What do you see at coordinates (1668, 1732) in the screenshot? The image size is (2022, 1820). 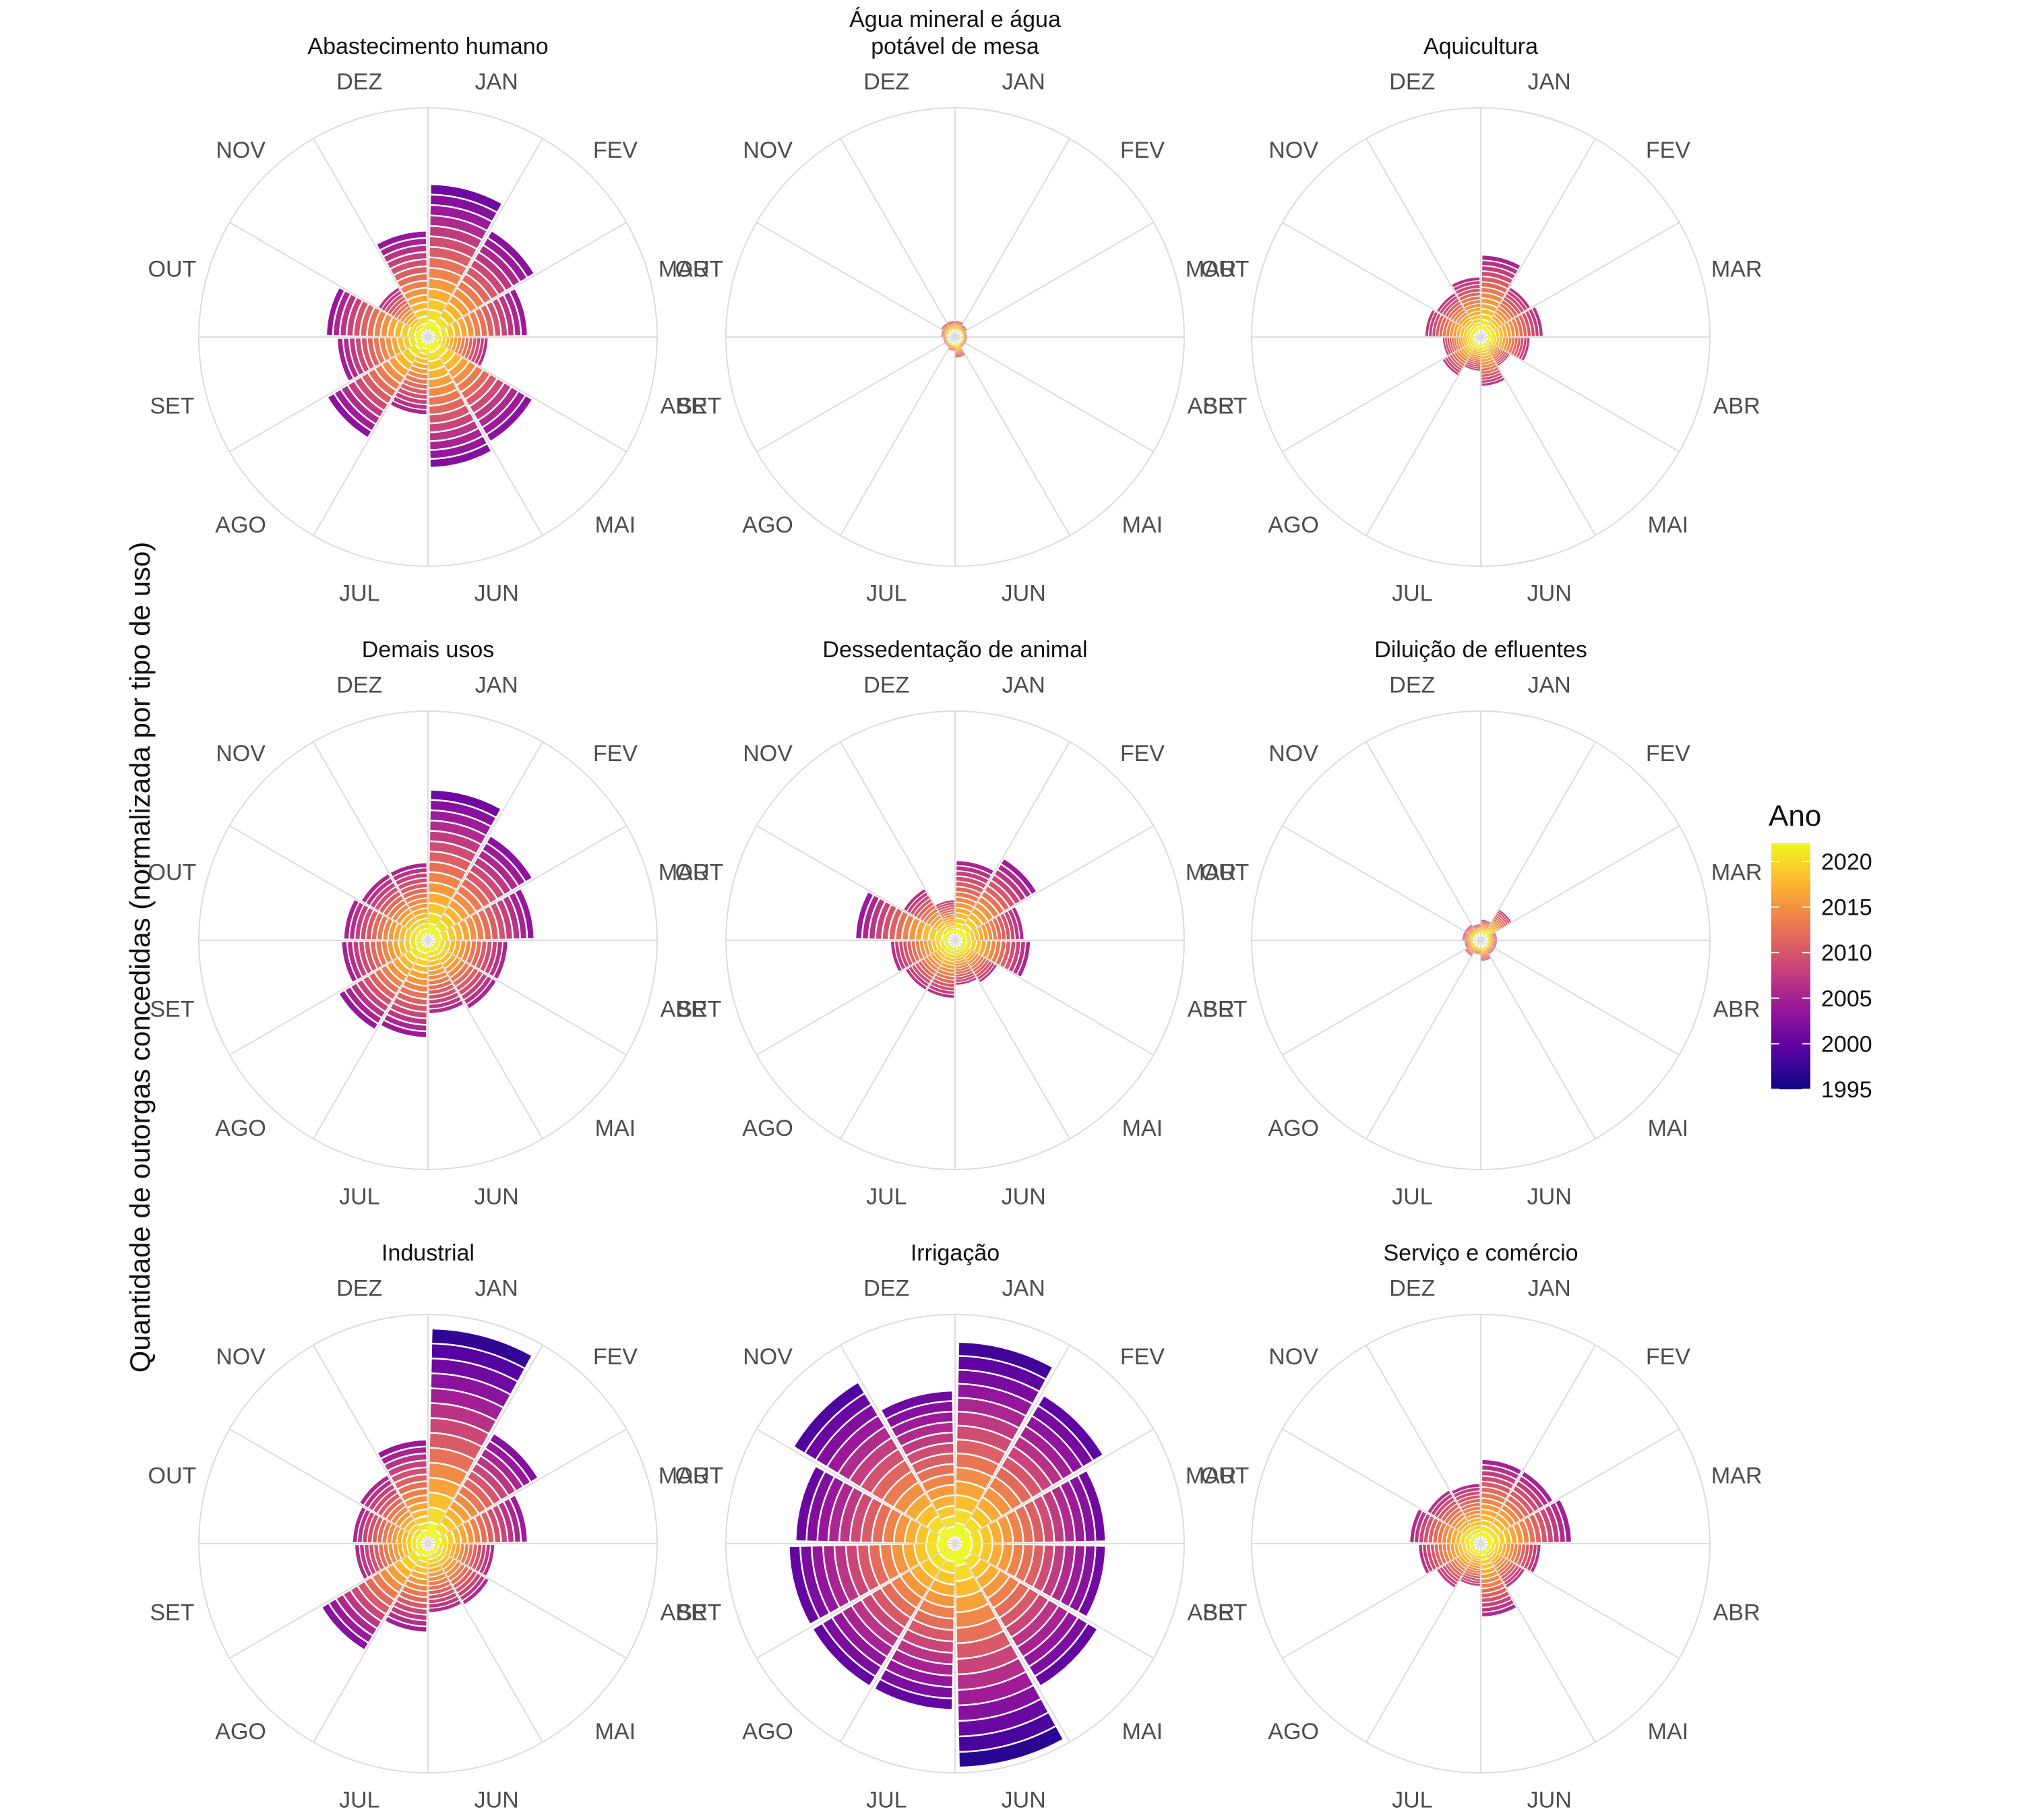 I see `month-label-mai: MAI` at bounding box center [1668, 1732].